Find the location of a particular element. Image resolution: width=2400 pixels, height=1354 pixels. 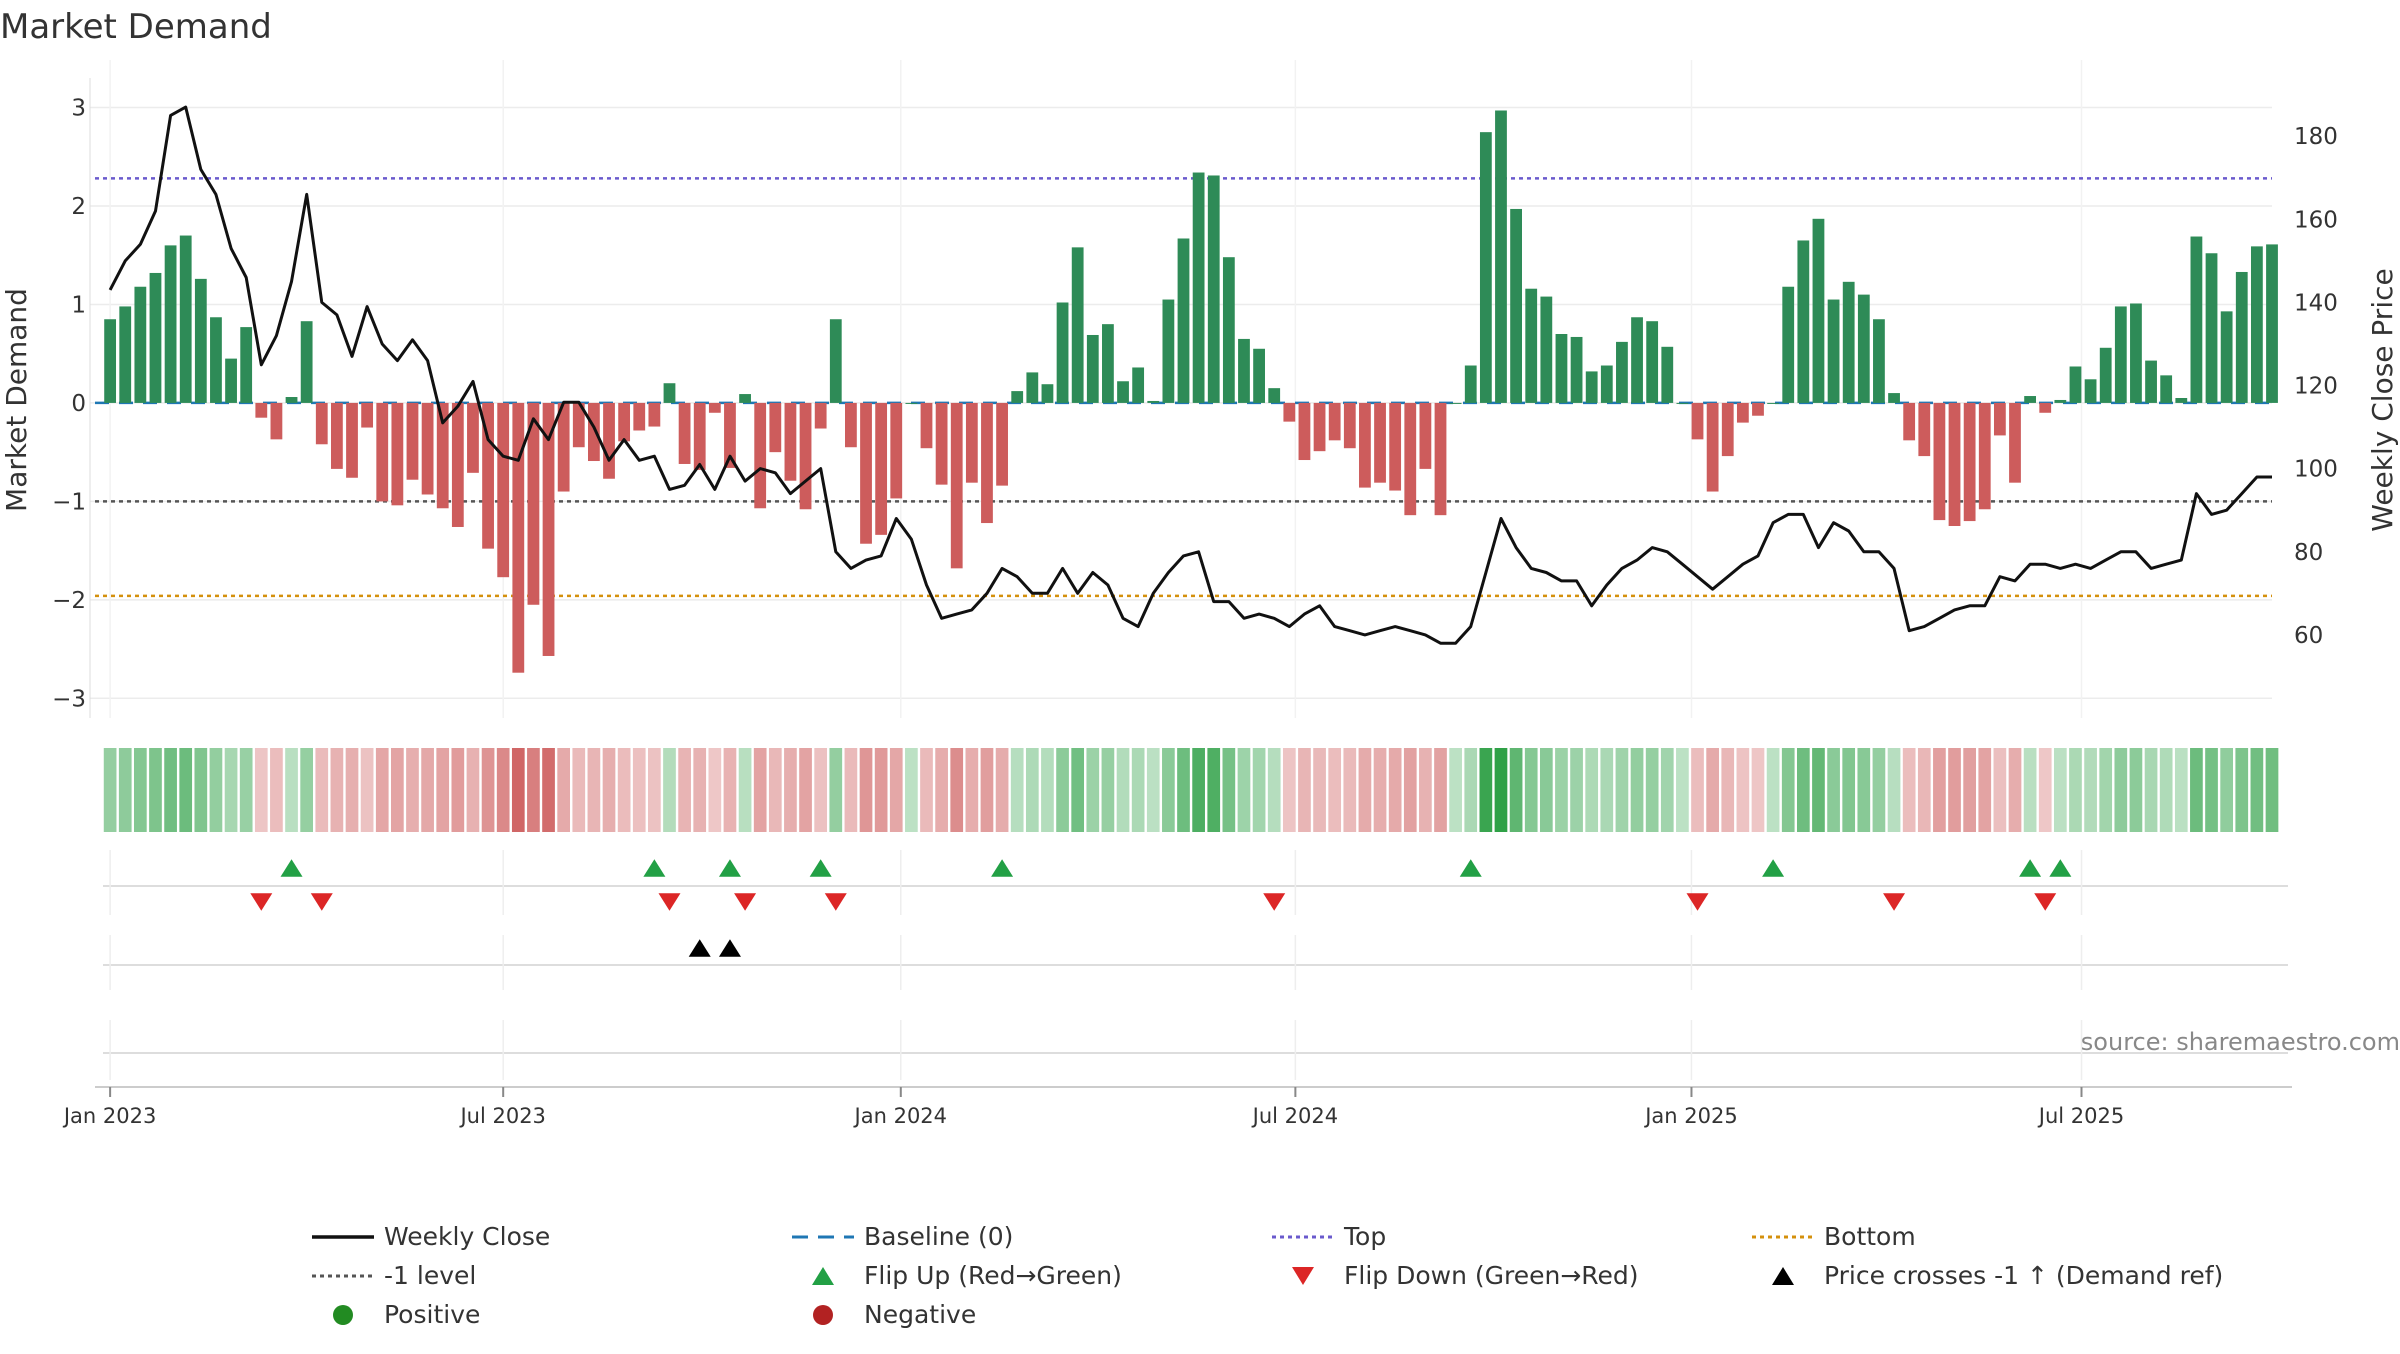

legend-item: Price crosses -1 ↑ (Demand ref) is located at coordinates (1997, 1275).